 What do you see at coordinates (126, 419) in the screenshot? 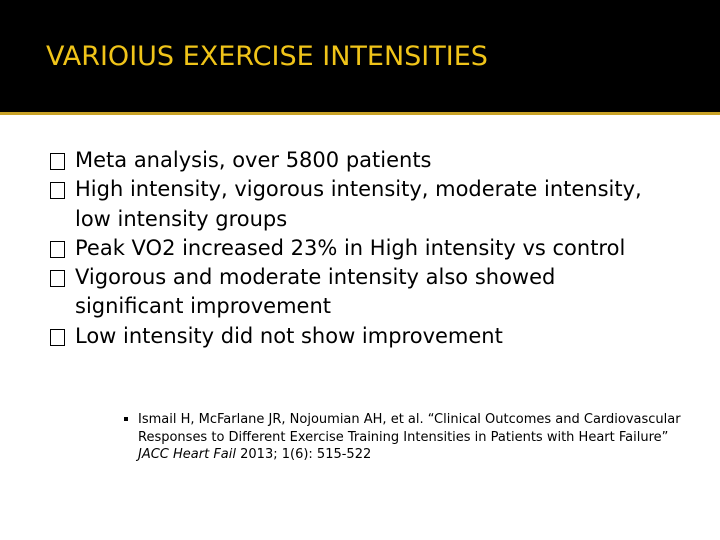
I see `square-bullet-icon` at bounding box center [126, 419].